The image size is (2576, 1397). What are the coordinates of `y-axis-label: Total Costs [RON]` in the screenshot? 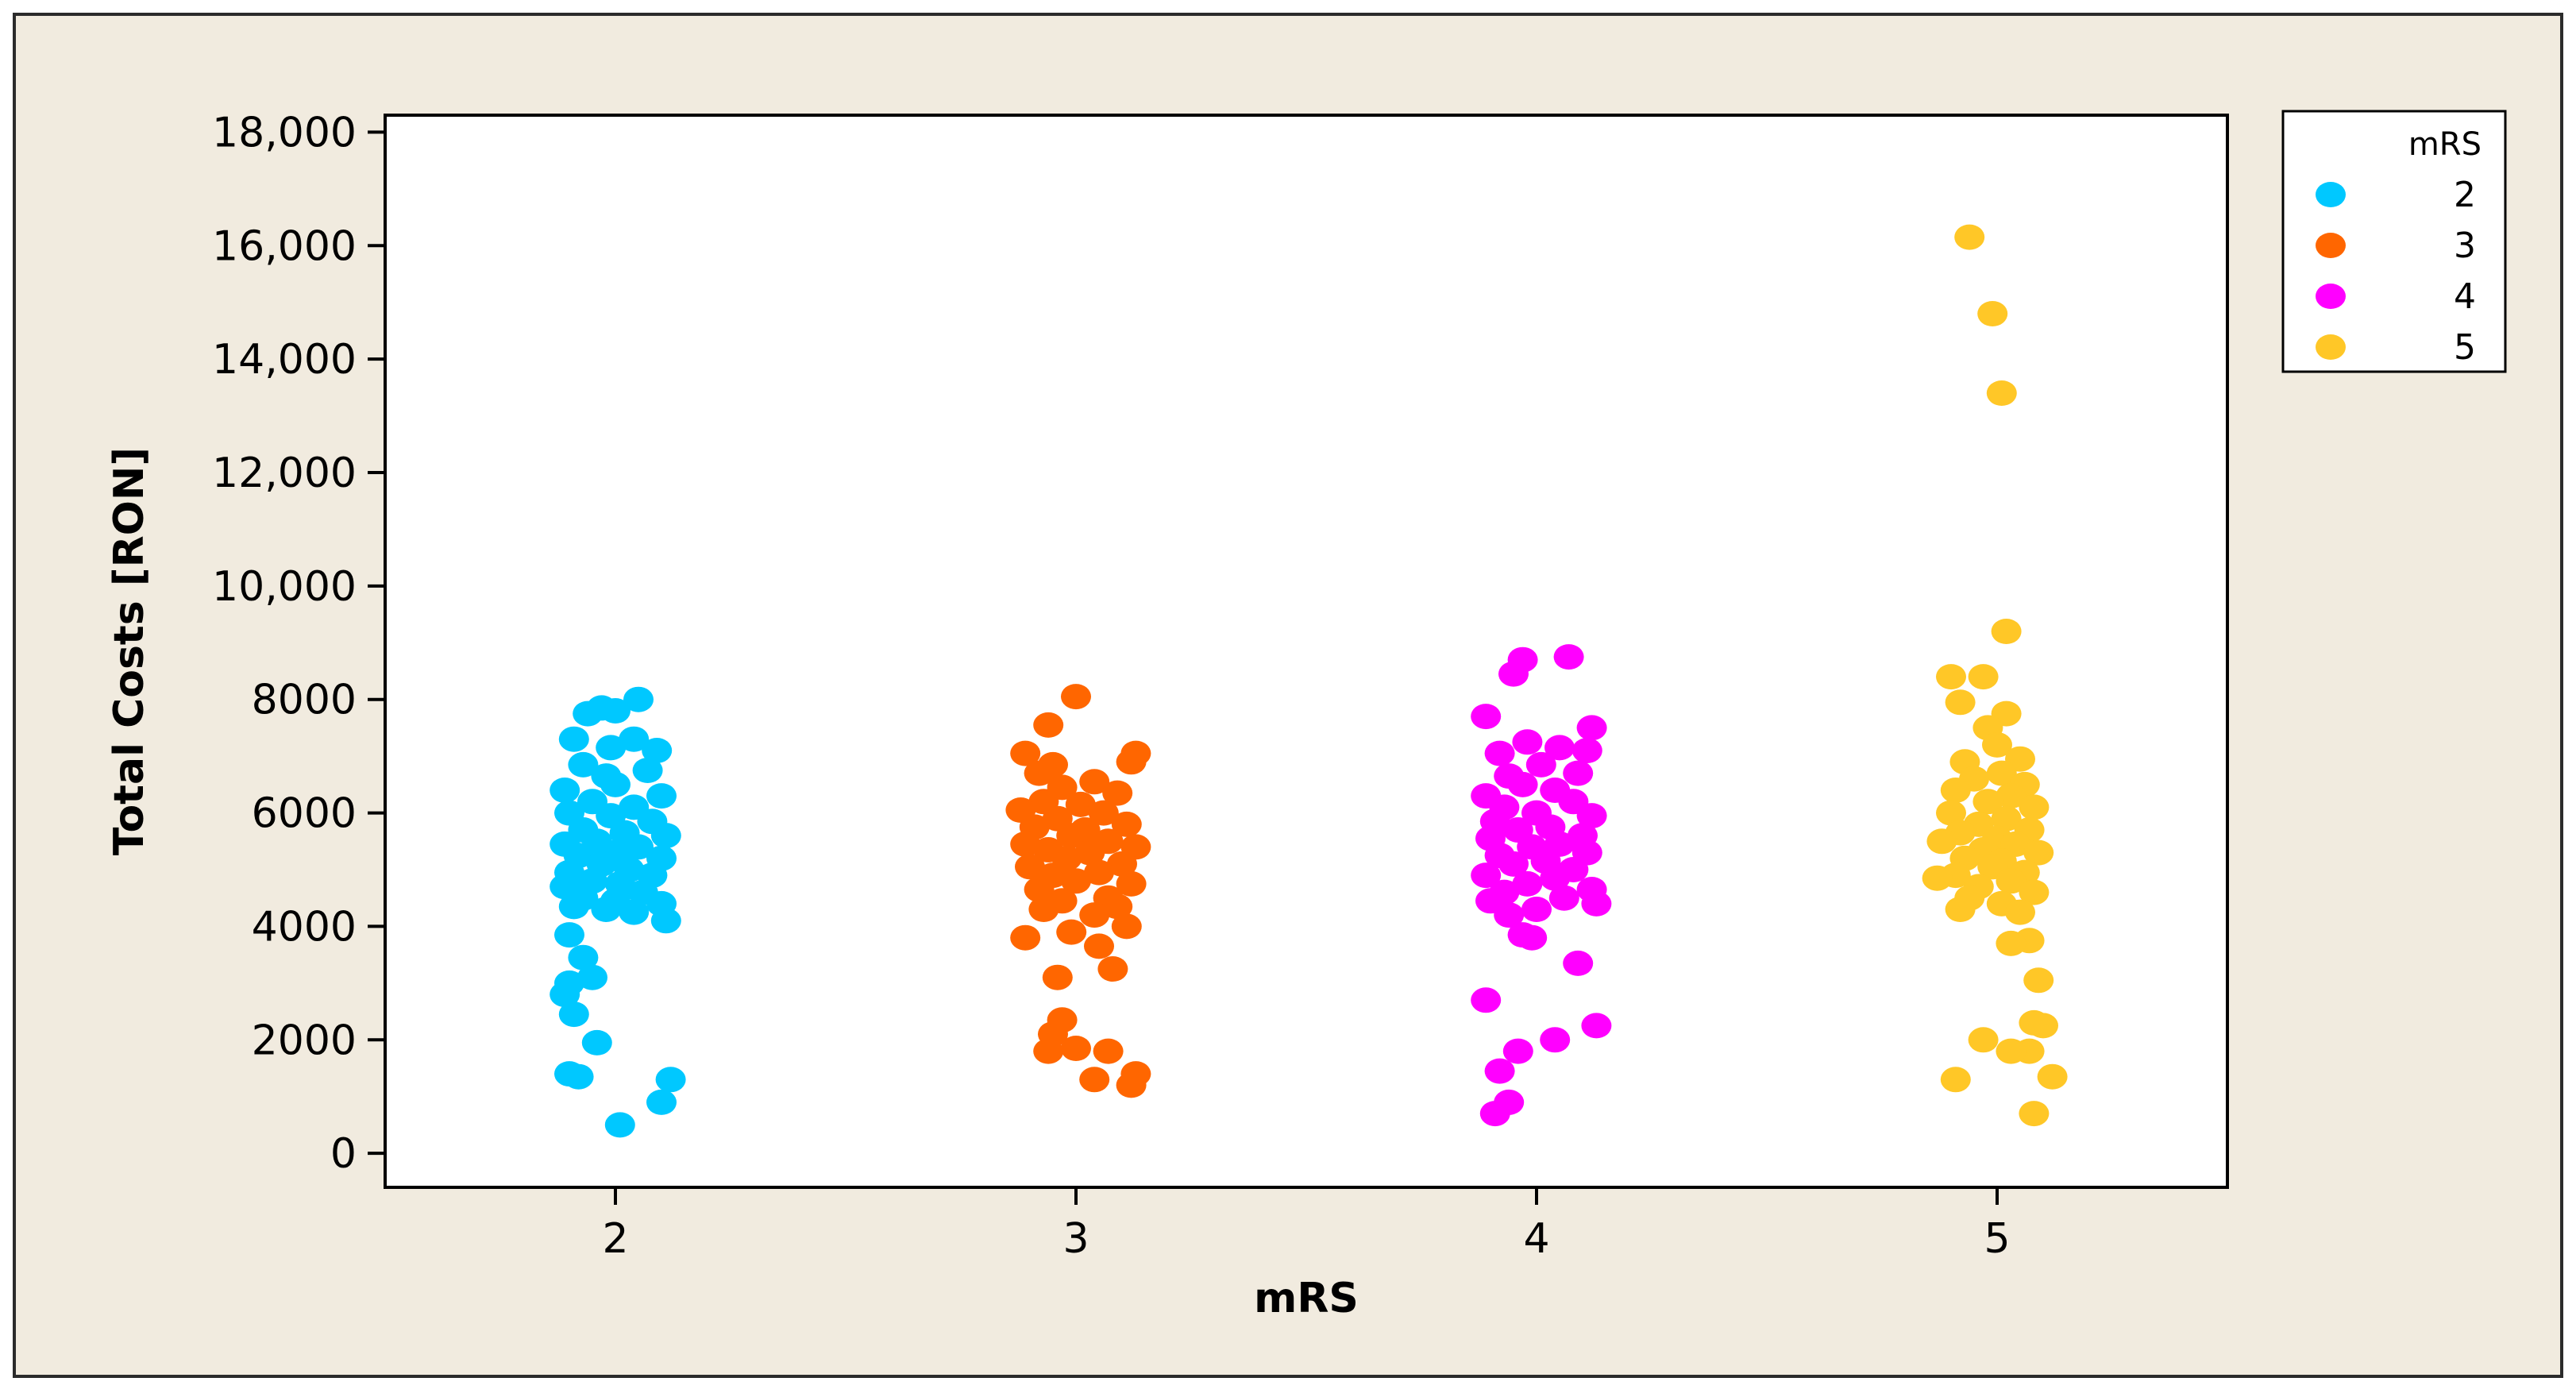 It's located at (129, 651).